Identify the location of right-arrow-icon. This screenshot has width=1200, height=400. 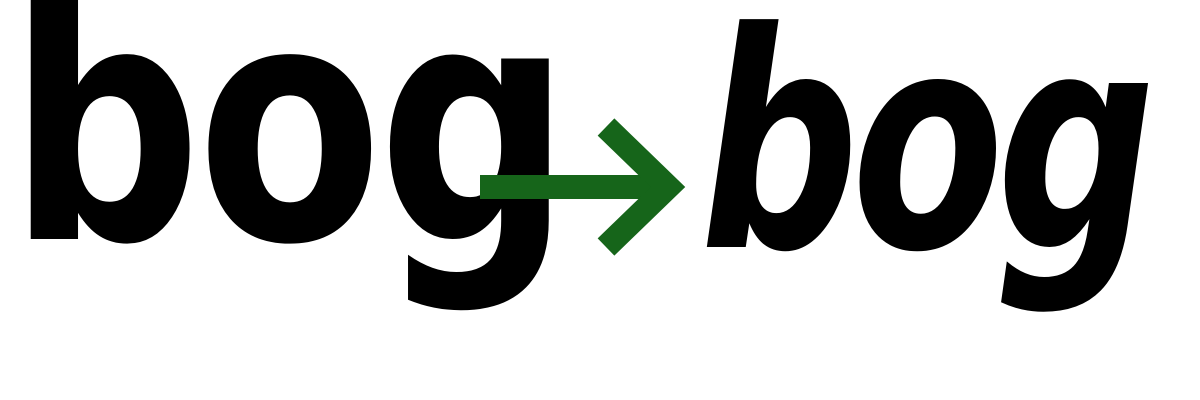
(583, 187).